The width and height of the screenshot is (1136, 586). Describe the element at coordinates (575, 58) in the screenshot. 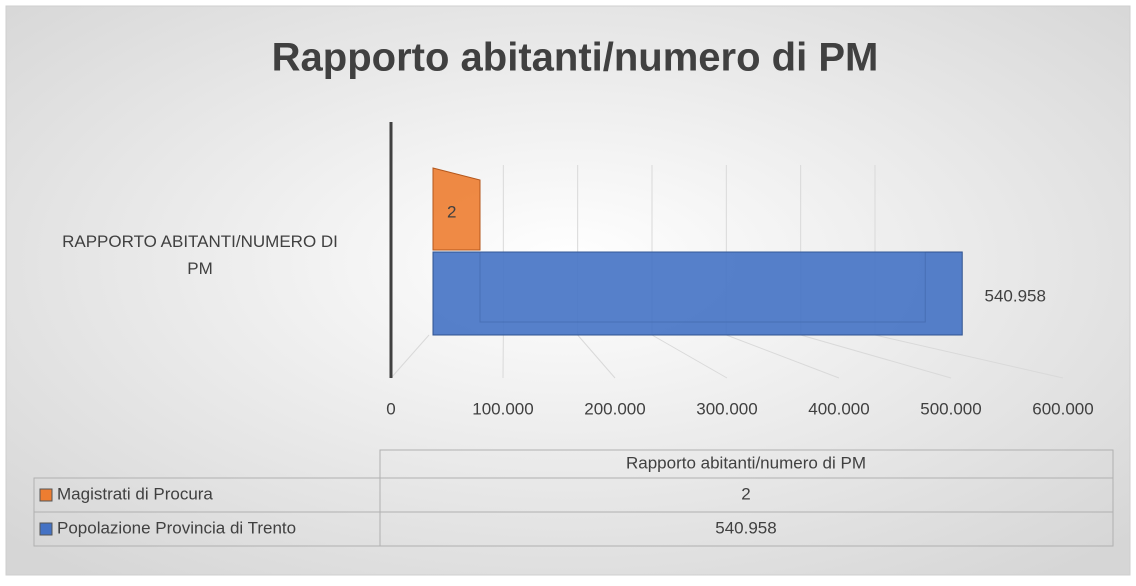

I see `chart-title: Rapporto abitanti/numero di PM` at that location.